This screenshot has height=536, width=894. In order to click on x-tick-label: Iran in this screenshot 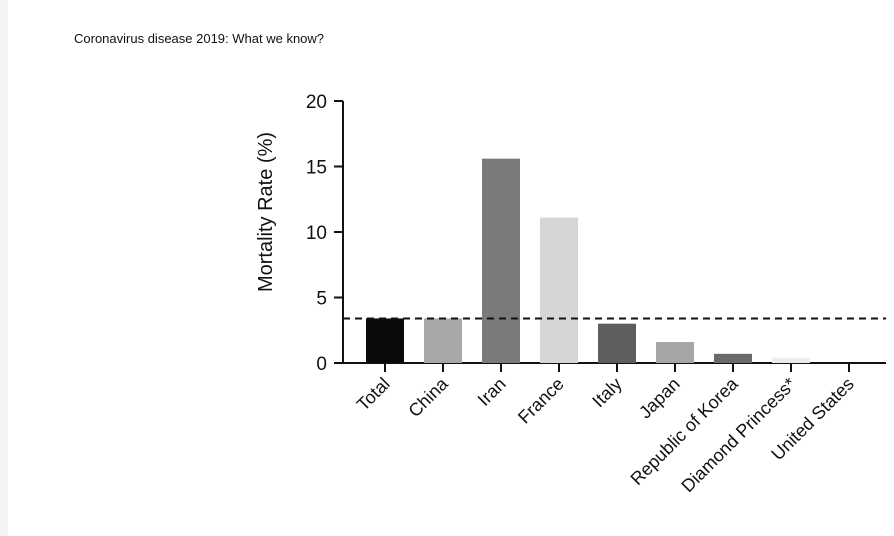, I will do `click(492, 392)`.